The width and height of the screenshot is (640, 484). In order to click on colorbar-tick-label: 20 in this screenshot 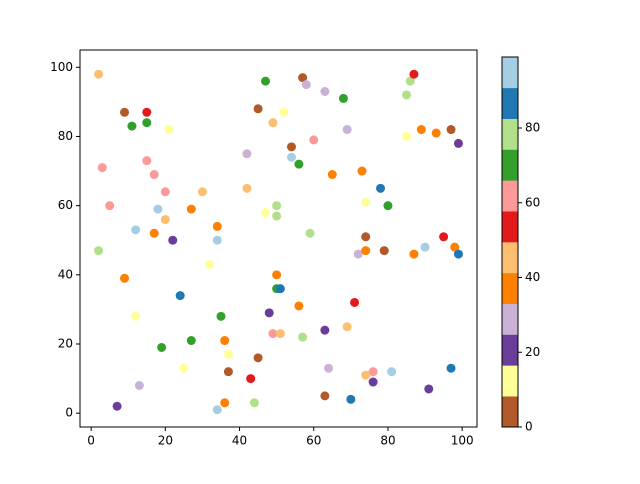, I will do `click(532, 352)`.